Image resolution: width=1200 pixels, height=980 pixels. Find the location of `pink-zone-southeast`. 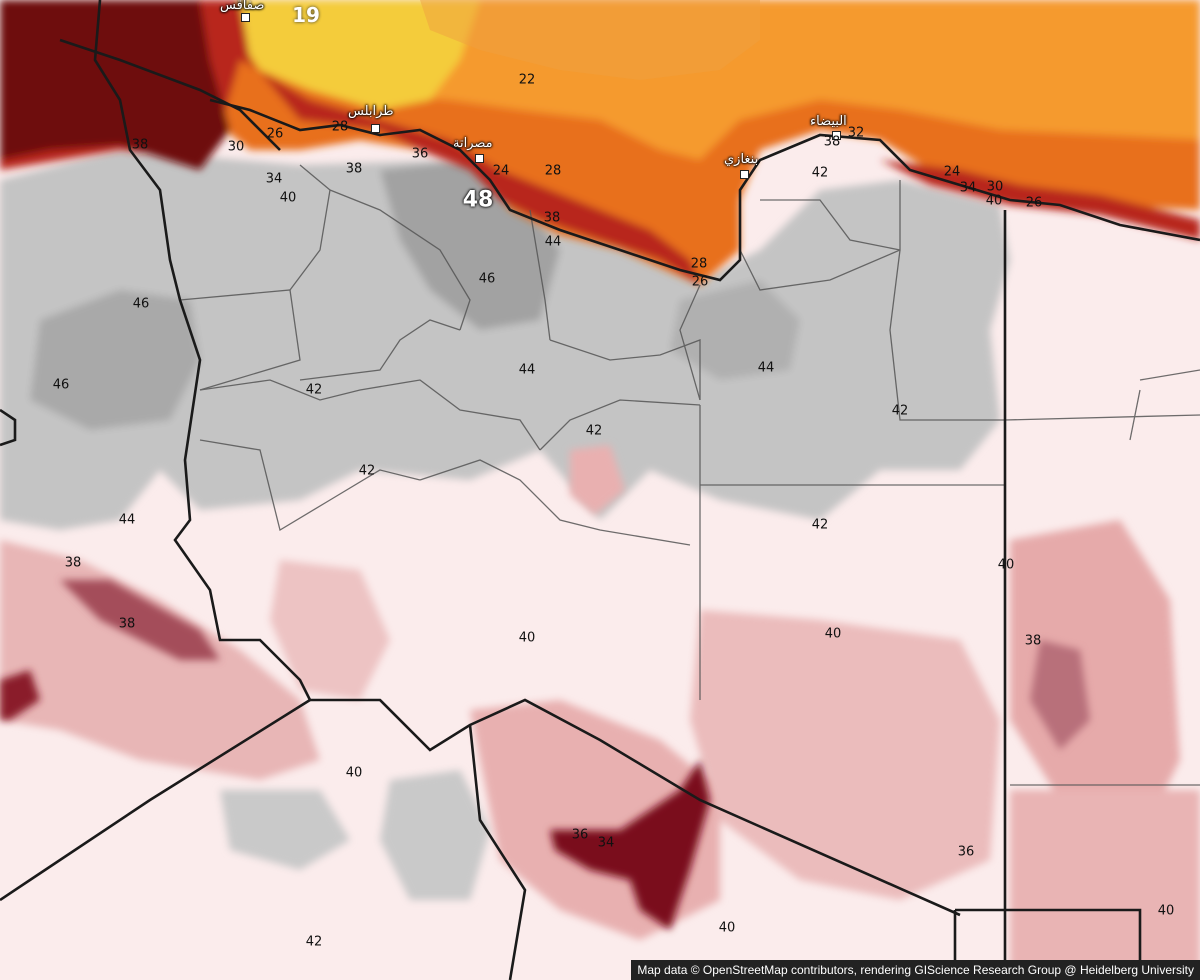

pink-zone-southeast is located at coordinates (845, 755).